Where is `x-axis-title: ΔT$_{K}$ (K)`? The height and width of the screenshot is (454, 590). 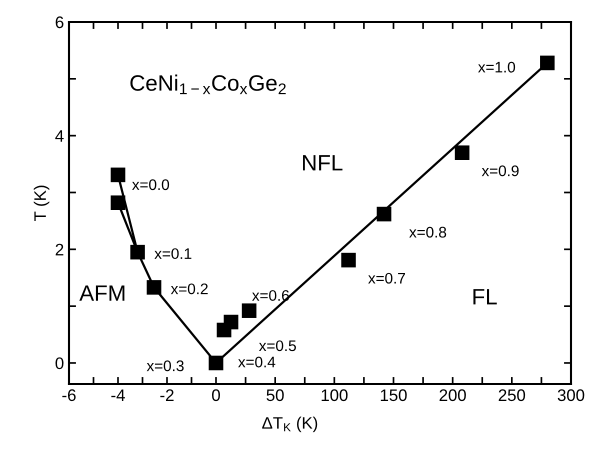
x-axis-title: ΔT$_{K}$ (K) is located at coordinates (290, 424).